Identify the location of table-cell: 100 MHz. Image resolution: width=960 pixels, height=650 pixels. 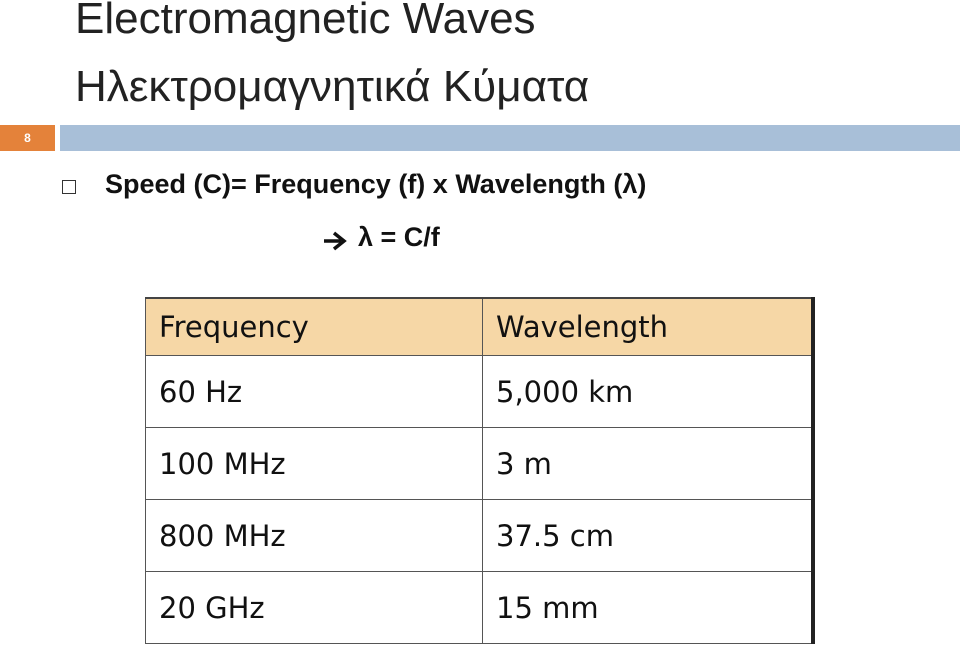
(314, 463).